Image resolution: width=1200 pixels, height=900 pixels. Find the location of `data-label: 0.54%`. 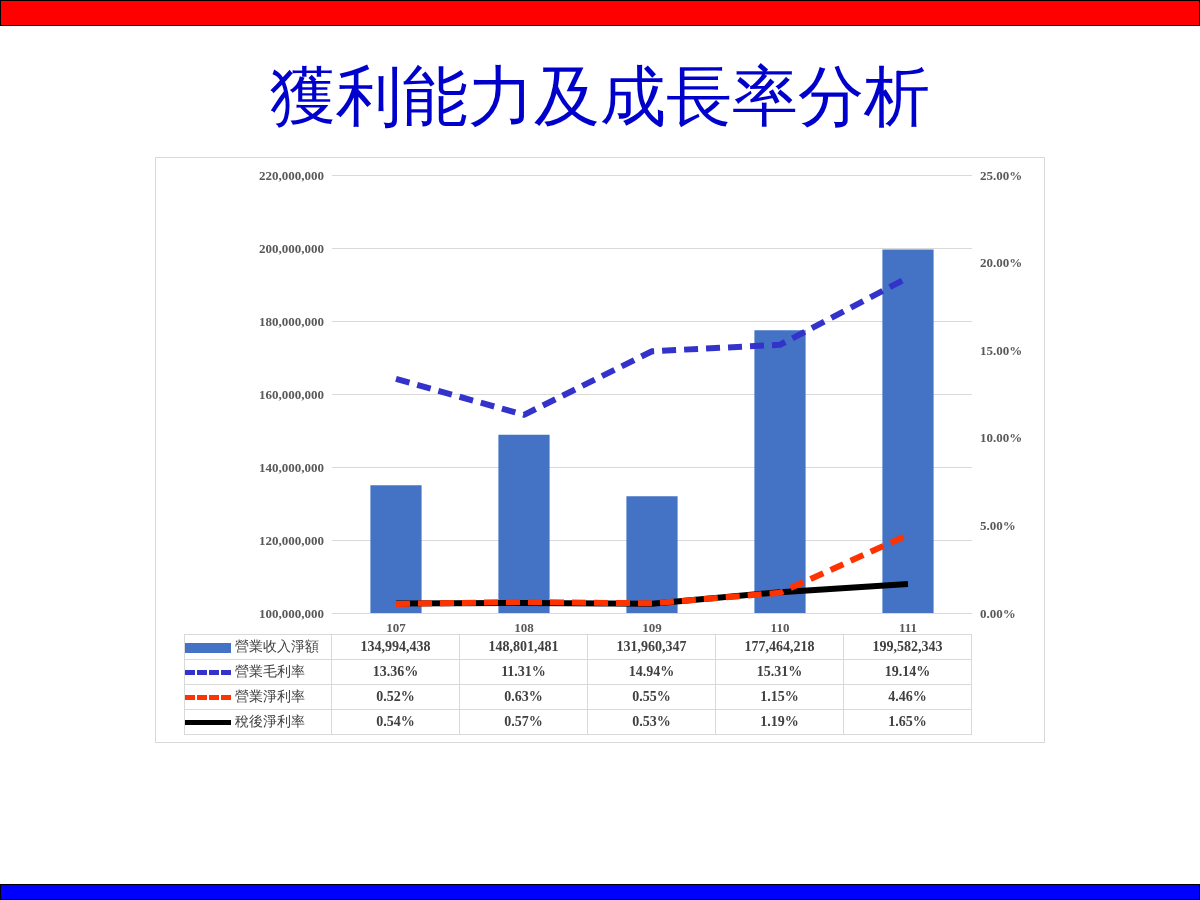

data-label: 0.54% is located at coordinates (395, 722).